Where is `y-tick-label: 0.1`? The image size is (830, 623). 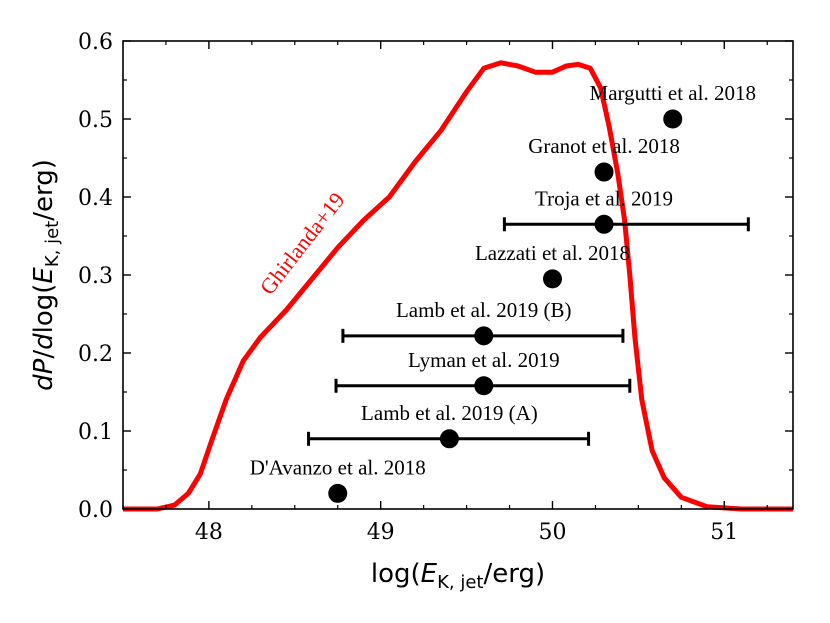 y-tick-label: 0.1 is located at coordinates (95, 432).